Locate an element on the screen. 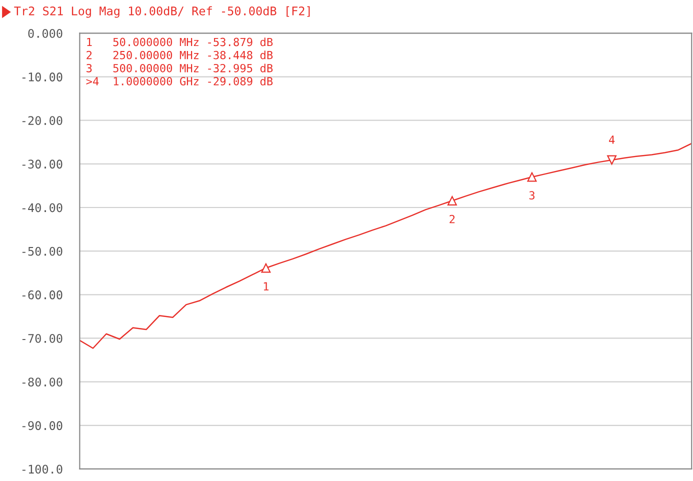  annotation: 1 is located at coordinates (266, 286).